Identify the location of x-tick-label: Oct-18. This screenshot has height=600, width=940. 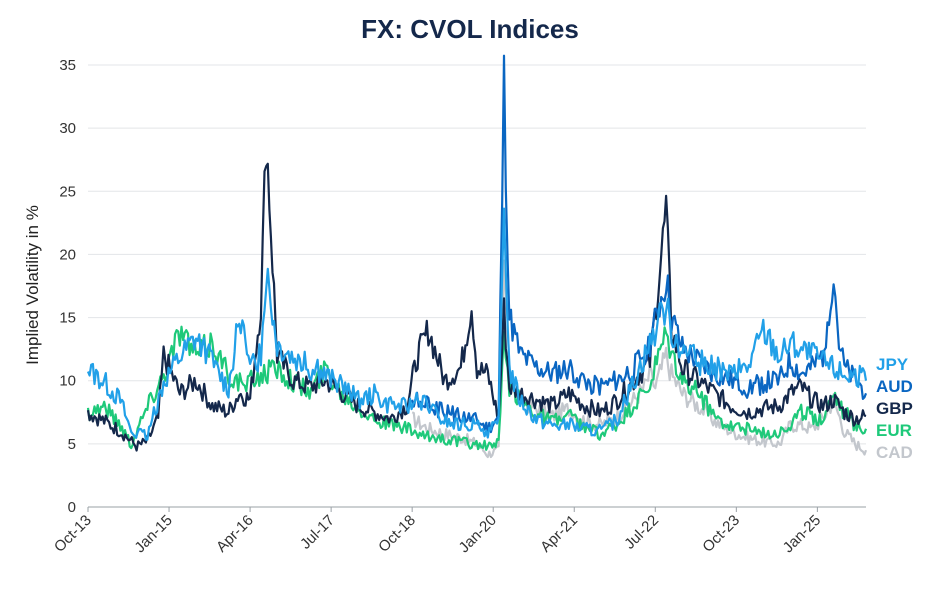
(397, 534).